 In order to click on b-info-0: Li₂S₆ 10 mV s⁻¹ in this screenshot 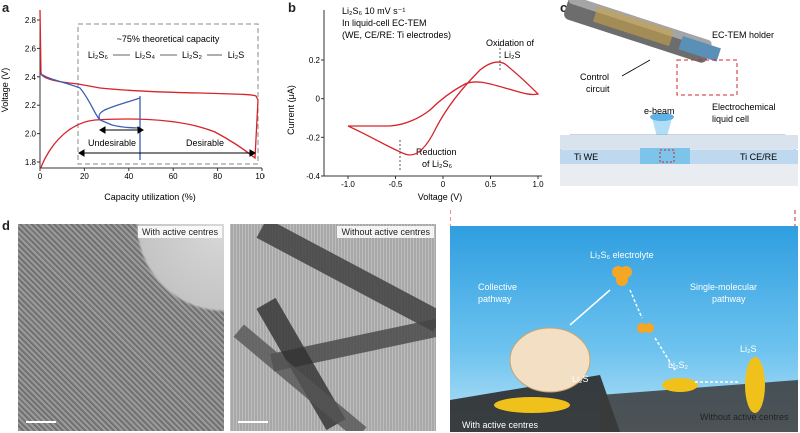, I will do `click(373, 11)`.